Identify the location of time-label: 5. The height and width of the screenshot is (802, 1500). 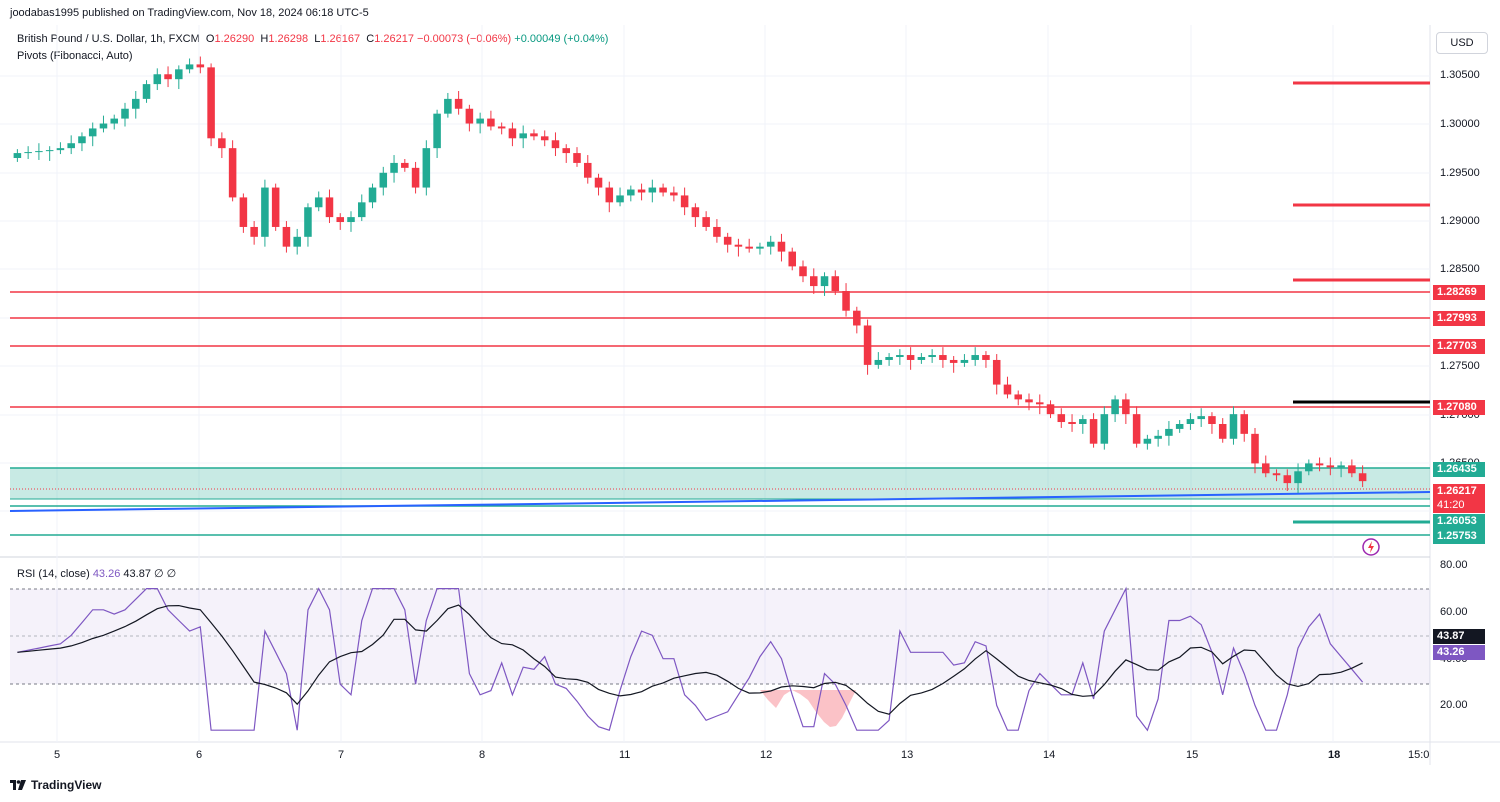
(57, 755).